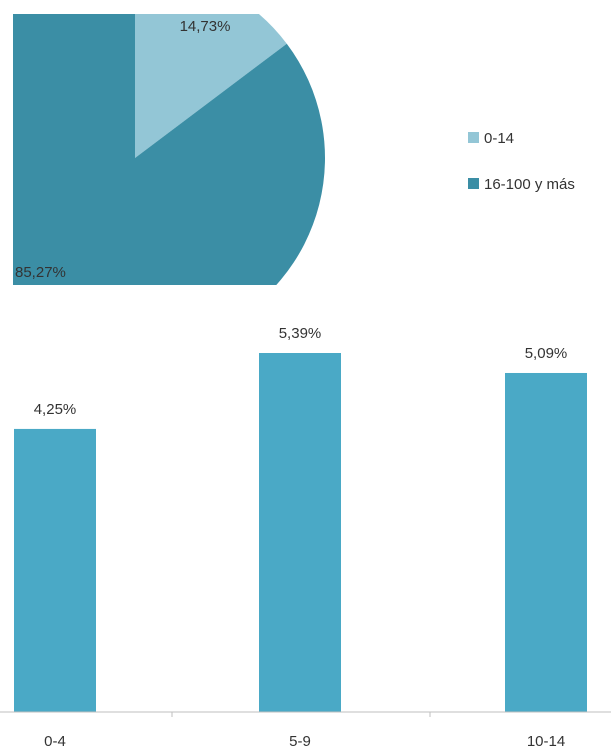 This screenshot has height=749, width=611. I want to click on pie-slice-label-16-100: 85,27%, so click(40, 272).